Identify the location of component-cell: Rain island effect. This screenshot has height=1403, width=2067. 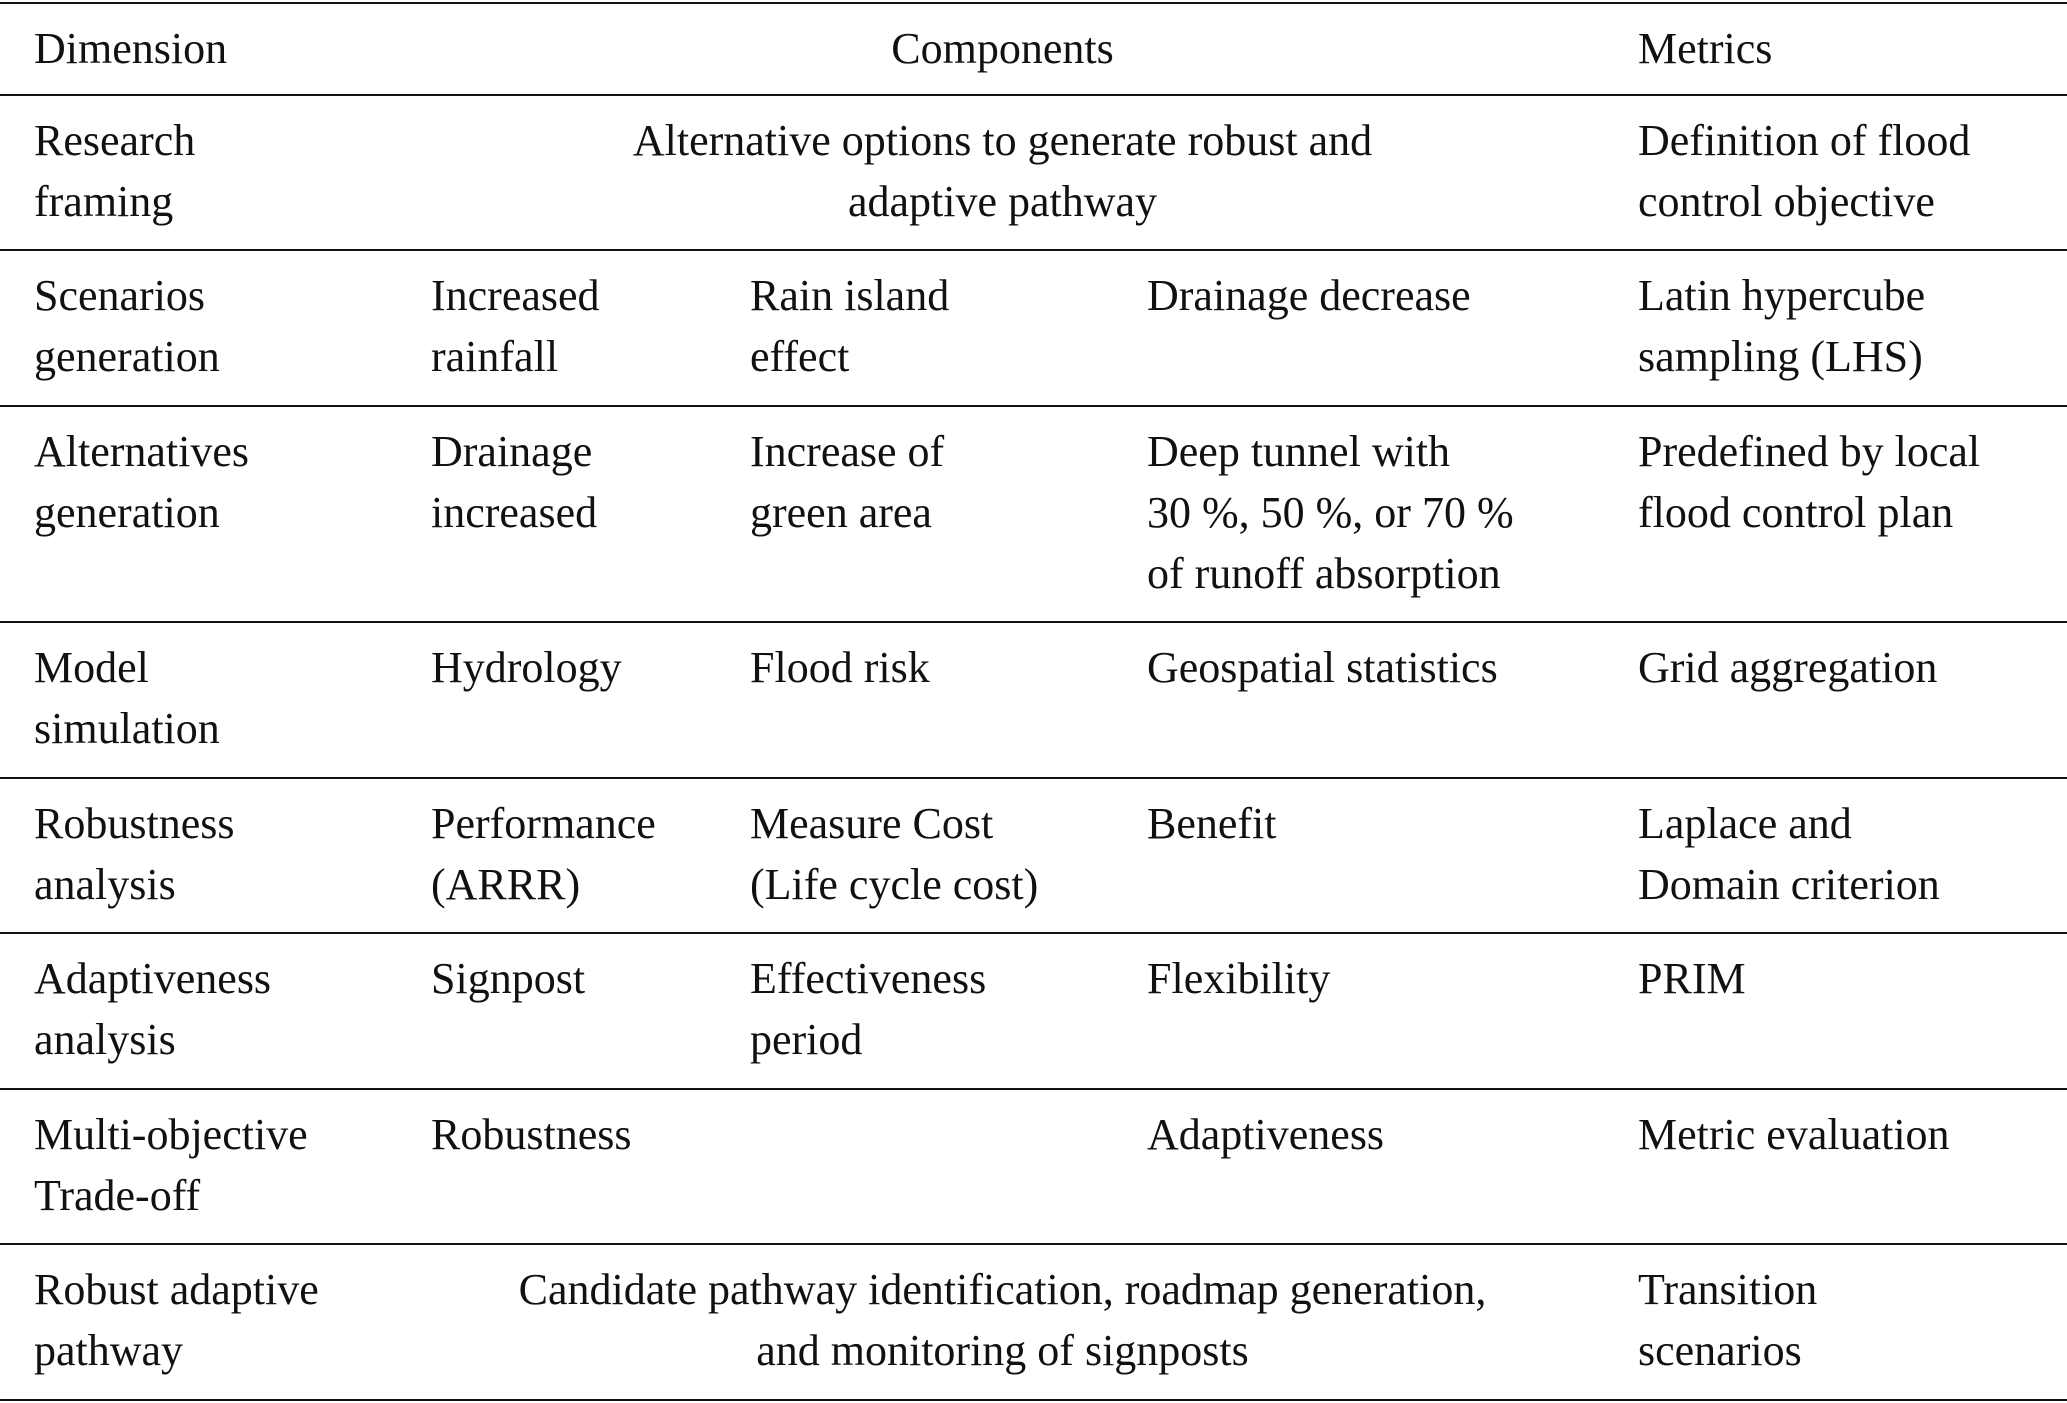
(948, 328).